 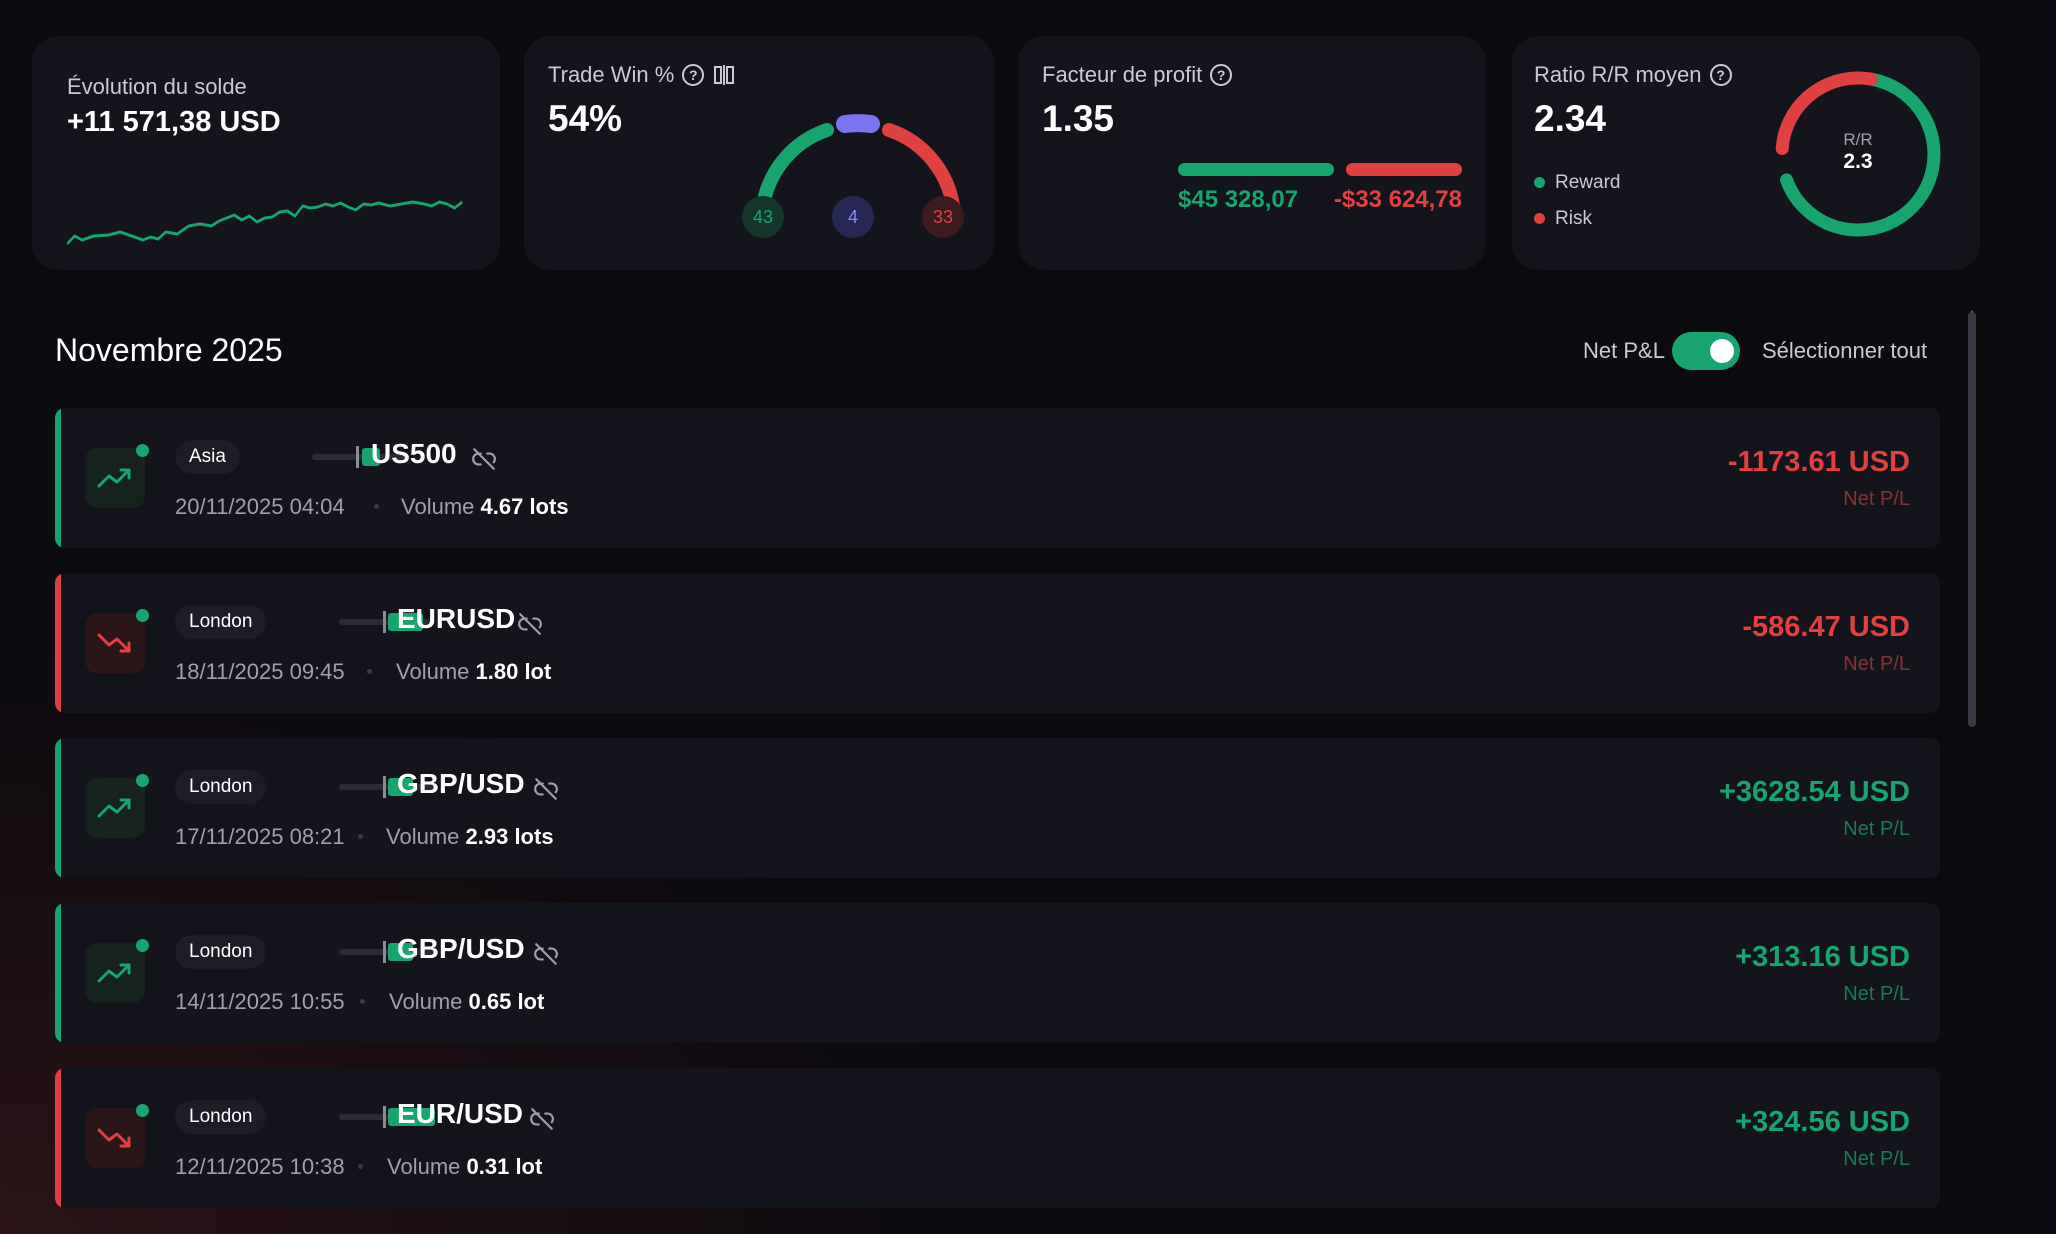 What do you see at coordinates (1972, 519) in the screenshot?
I see `scrollbar-thumb` at bounding box center [1972, 519].